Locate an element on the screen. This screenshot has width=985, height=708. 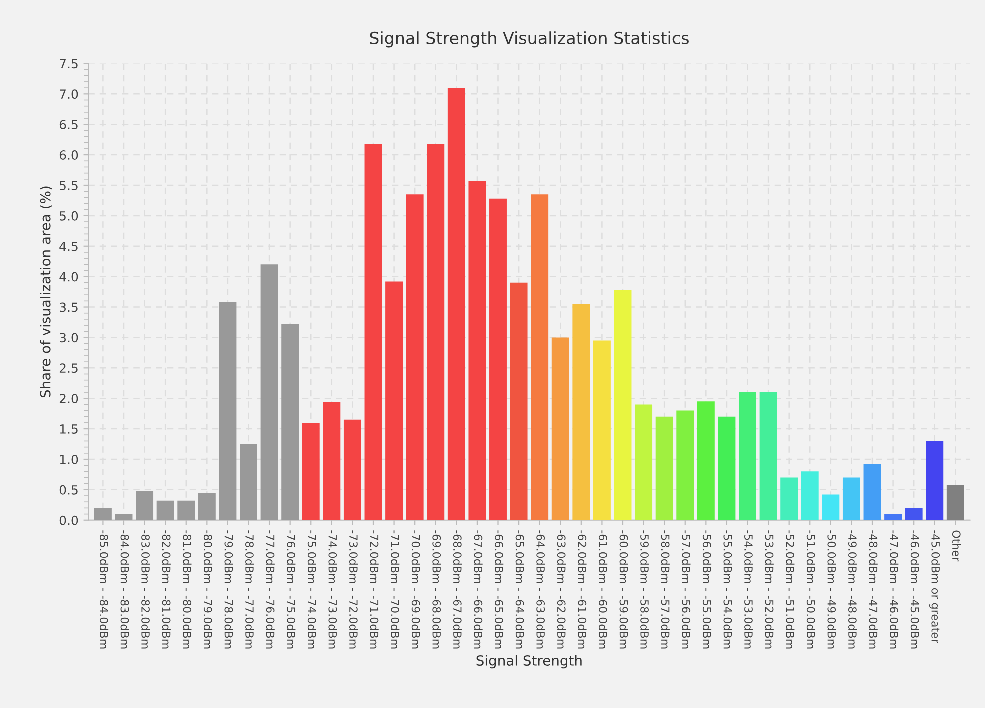
x-axis-title: Signal Strength is located at coordinates (529, 662).